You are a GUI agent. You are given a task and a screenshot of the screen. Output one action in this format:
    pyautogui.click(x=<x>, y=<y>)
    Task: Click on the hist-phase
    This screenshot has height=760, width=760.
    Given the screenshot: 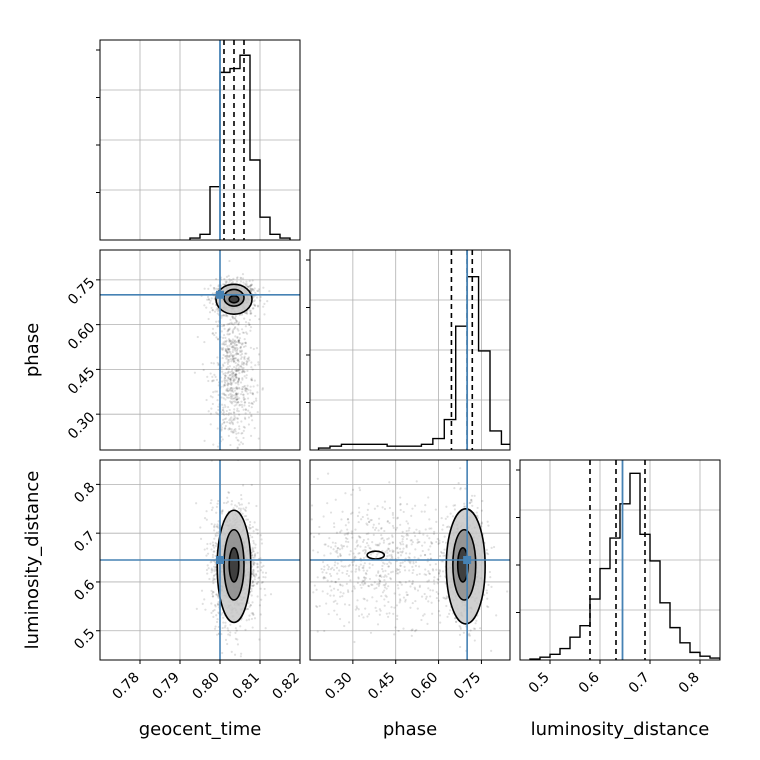 What is the action you would take?
    pyautogui.click(x=408, y=350)
    